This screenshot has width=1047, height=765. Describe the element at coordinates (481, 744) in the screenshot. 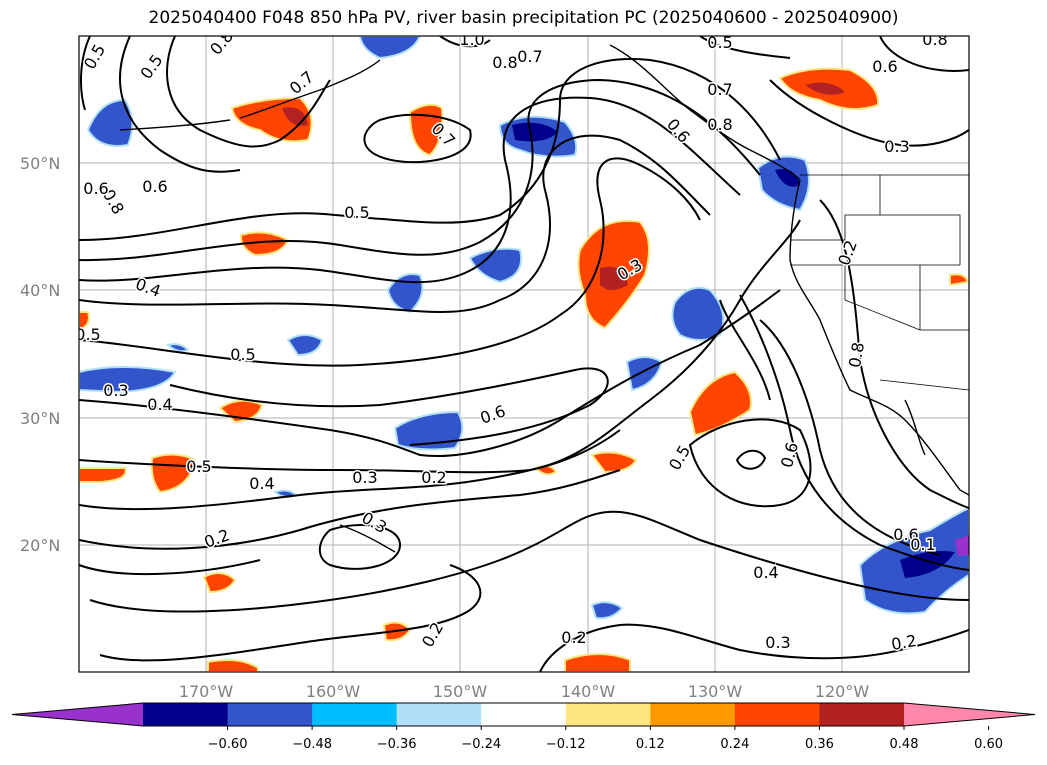

I see `colorbar-tick-label: −0.24` at that location.